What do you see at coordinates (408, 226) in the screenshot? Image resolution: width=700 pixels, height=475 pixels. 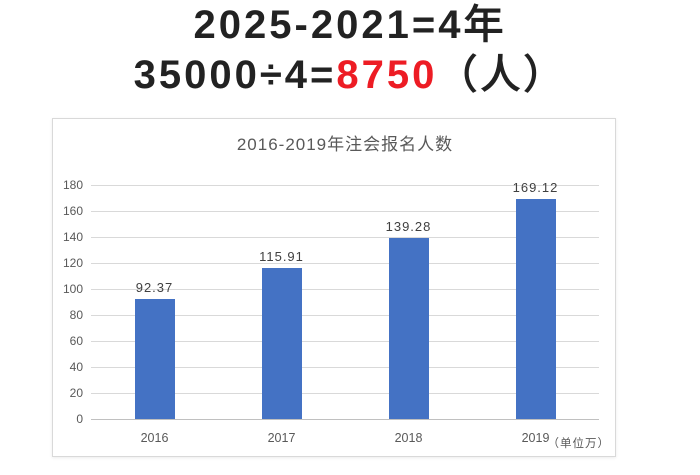 I see `bar-value-label-2018: 139.28` at bounding box center [408, 226].